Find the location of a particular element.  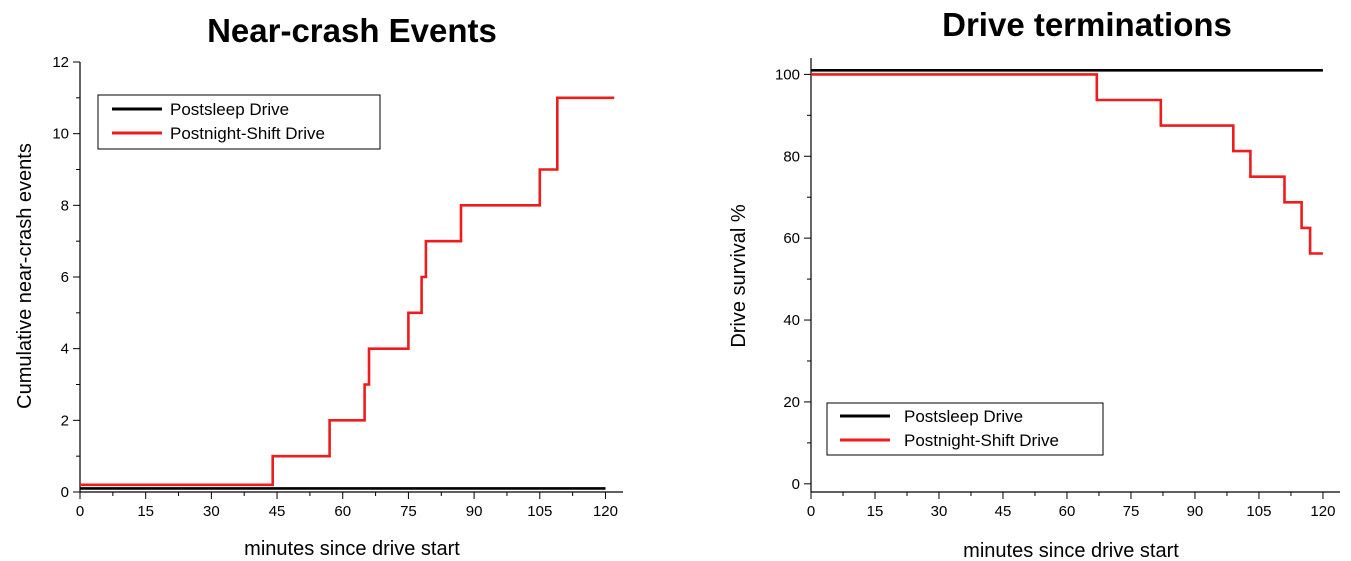

y-axis-label: Drive survival % is located at coordinates (739, 276).